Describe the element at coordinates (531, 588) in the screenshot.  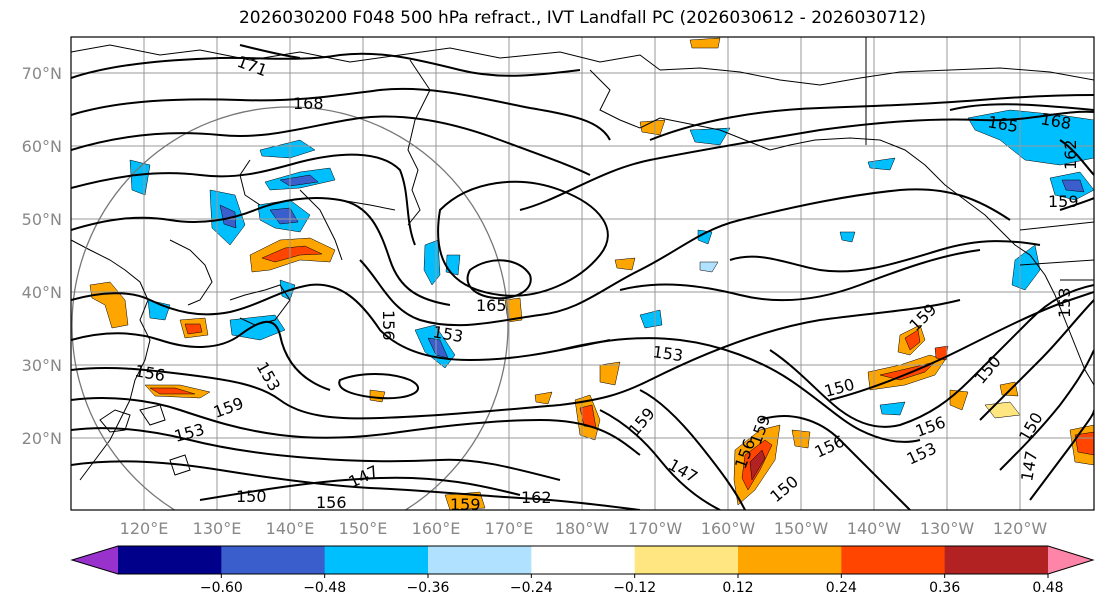
I see `colorbar-tick-label: −0.24` at that location.